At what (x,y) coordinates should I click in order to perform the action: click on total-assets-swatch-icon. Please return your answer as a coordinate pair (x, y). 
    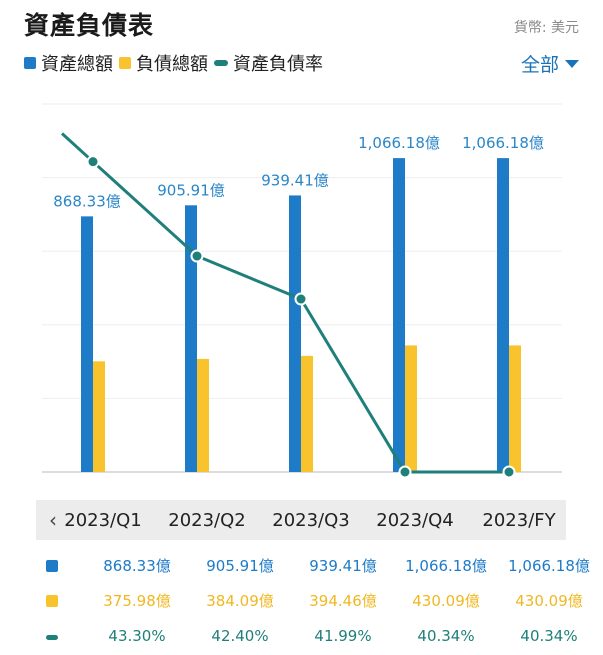
    Looking at the image, I should click on (30, 63).